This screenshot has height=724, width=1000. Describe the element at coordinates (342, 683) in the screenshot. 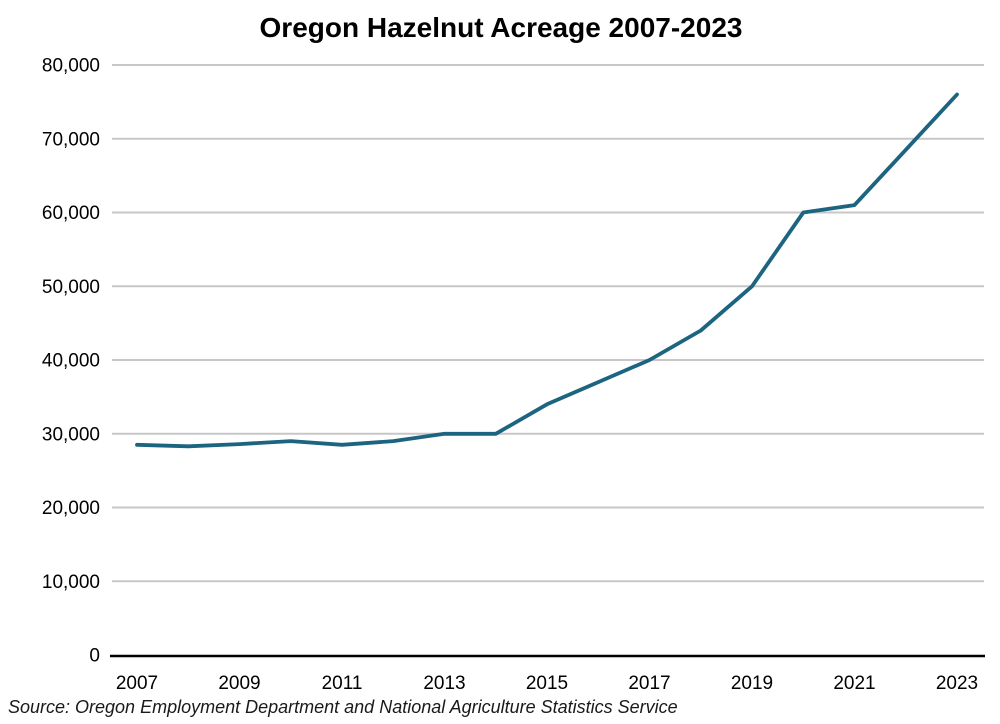

I see `x-tick-label: 2011` at that location.